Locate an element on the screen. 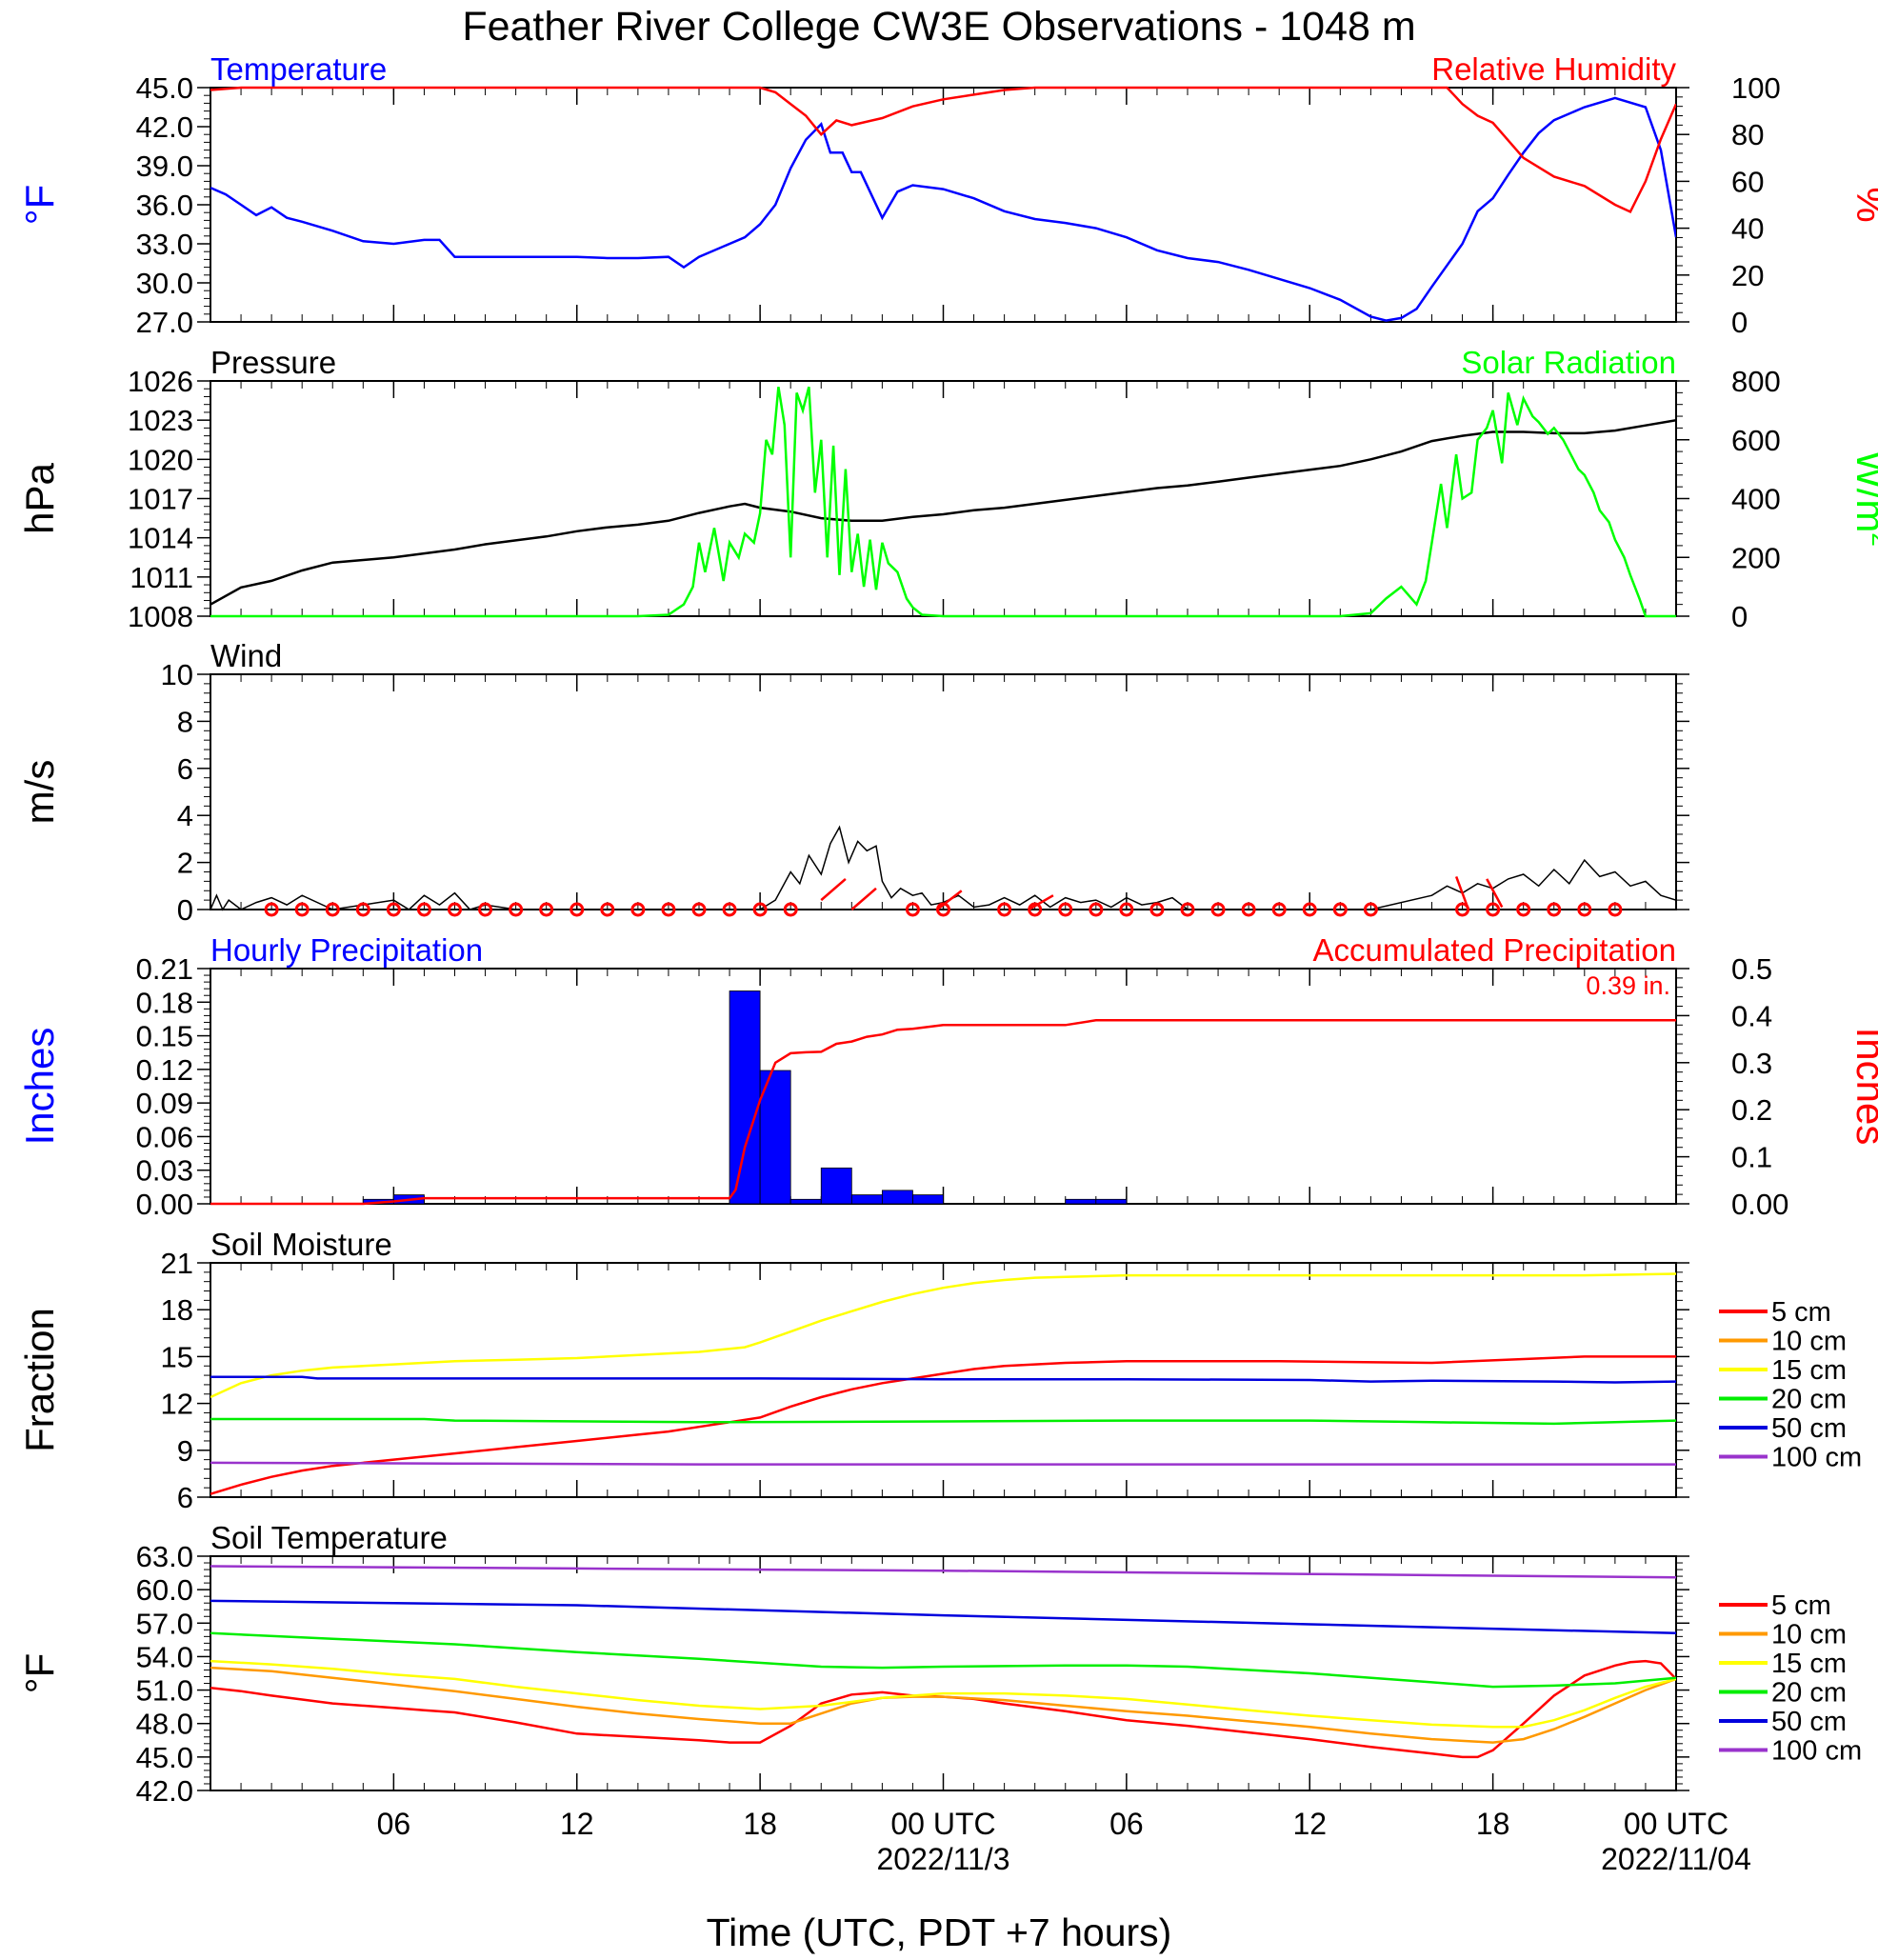 This screenshot has height=1960, width=1878. series-line-5-cm is located at coordinates (943, 1425).